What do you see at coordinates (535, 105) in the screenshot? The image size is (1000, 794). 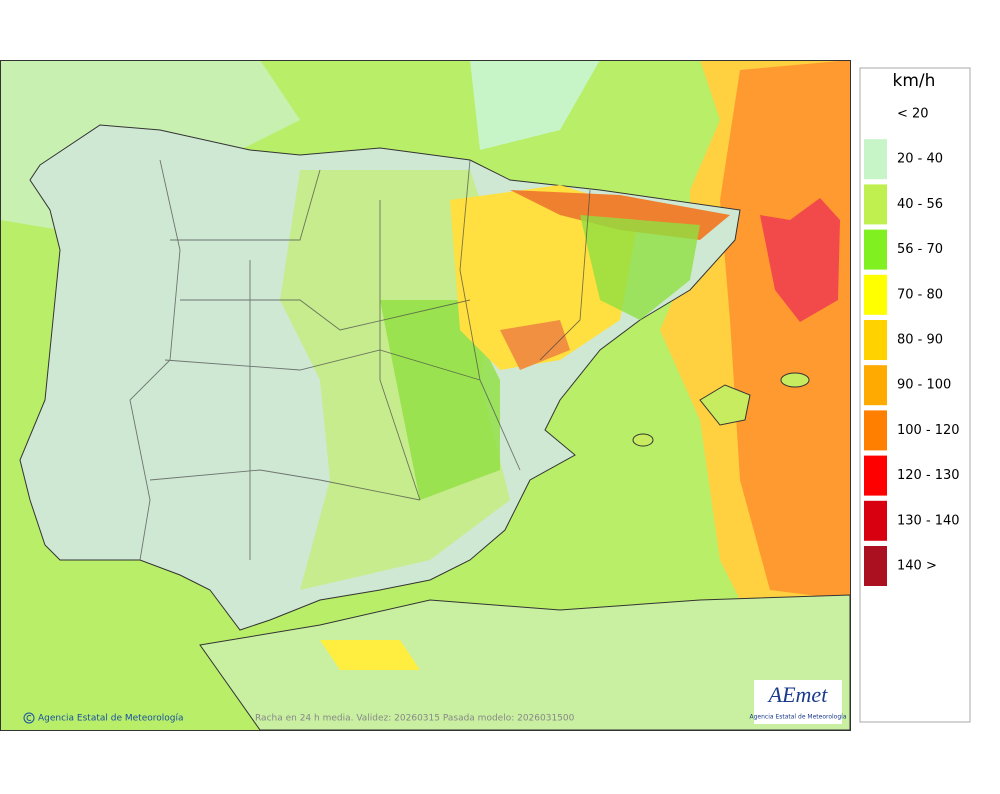 I see `biscay-calm` at bounding box center [535, 105].